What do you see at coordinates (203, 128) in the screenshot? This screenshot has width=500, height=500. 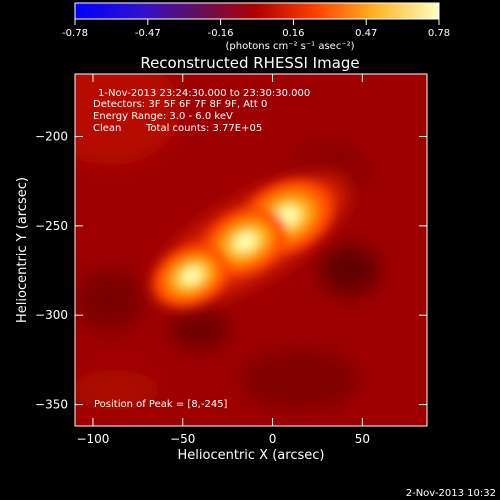 I see `info-counts: Total counts: 3.77E+05` at bounding box center [203, 128].